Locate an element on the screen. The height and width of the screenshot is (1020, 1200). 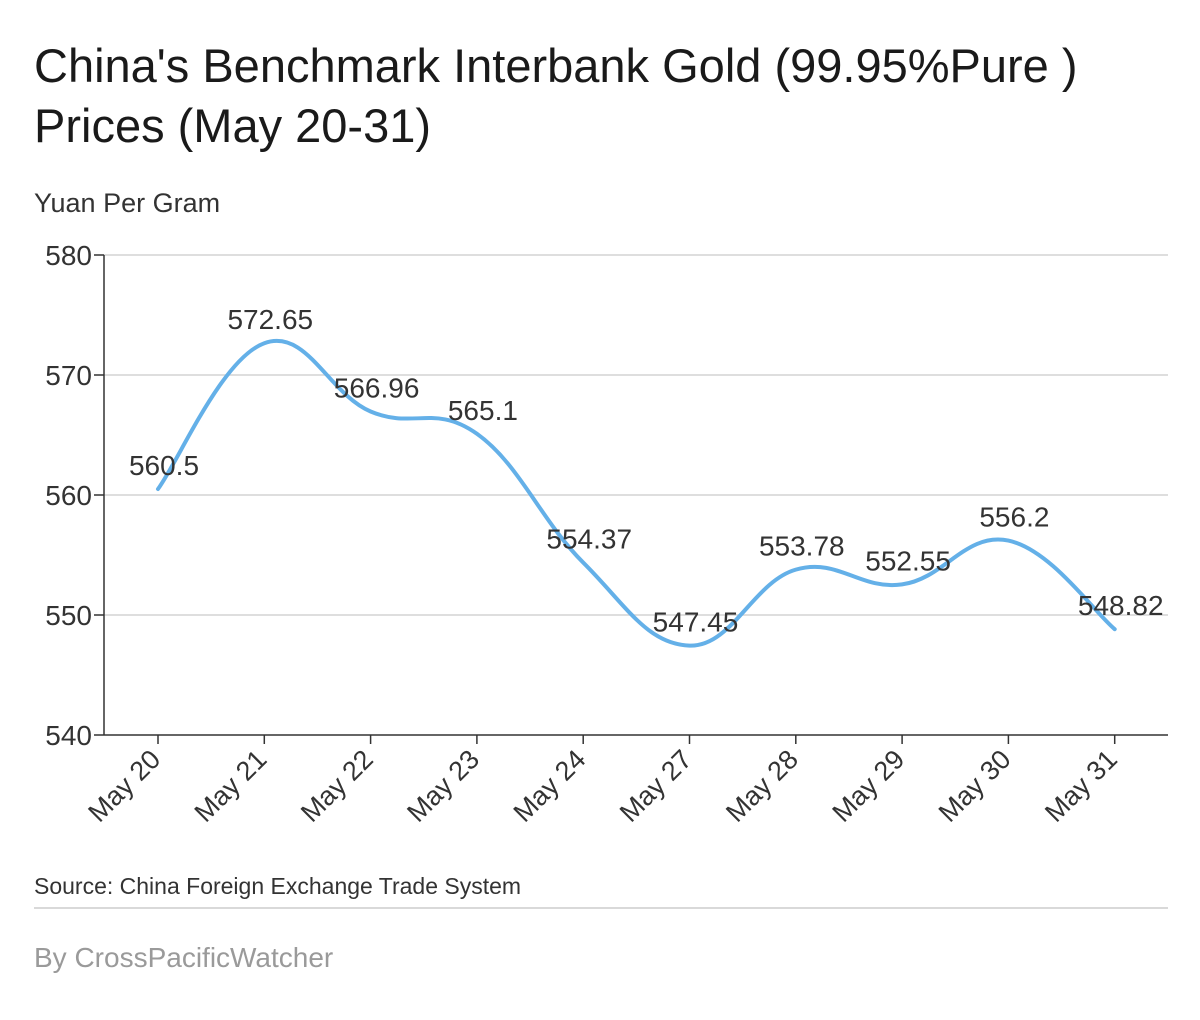
x-tick-label: May 31 is located at coordinates (1081, 786).